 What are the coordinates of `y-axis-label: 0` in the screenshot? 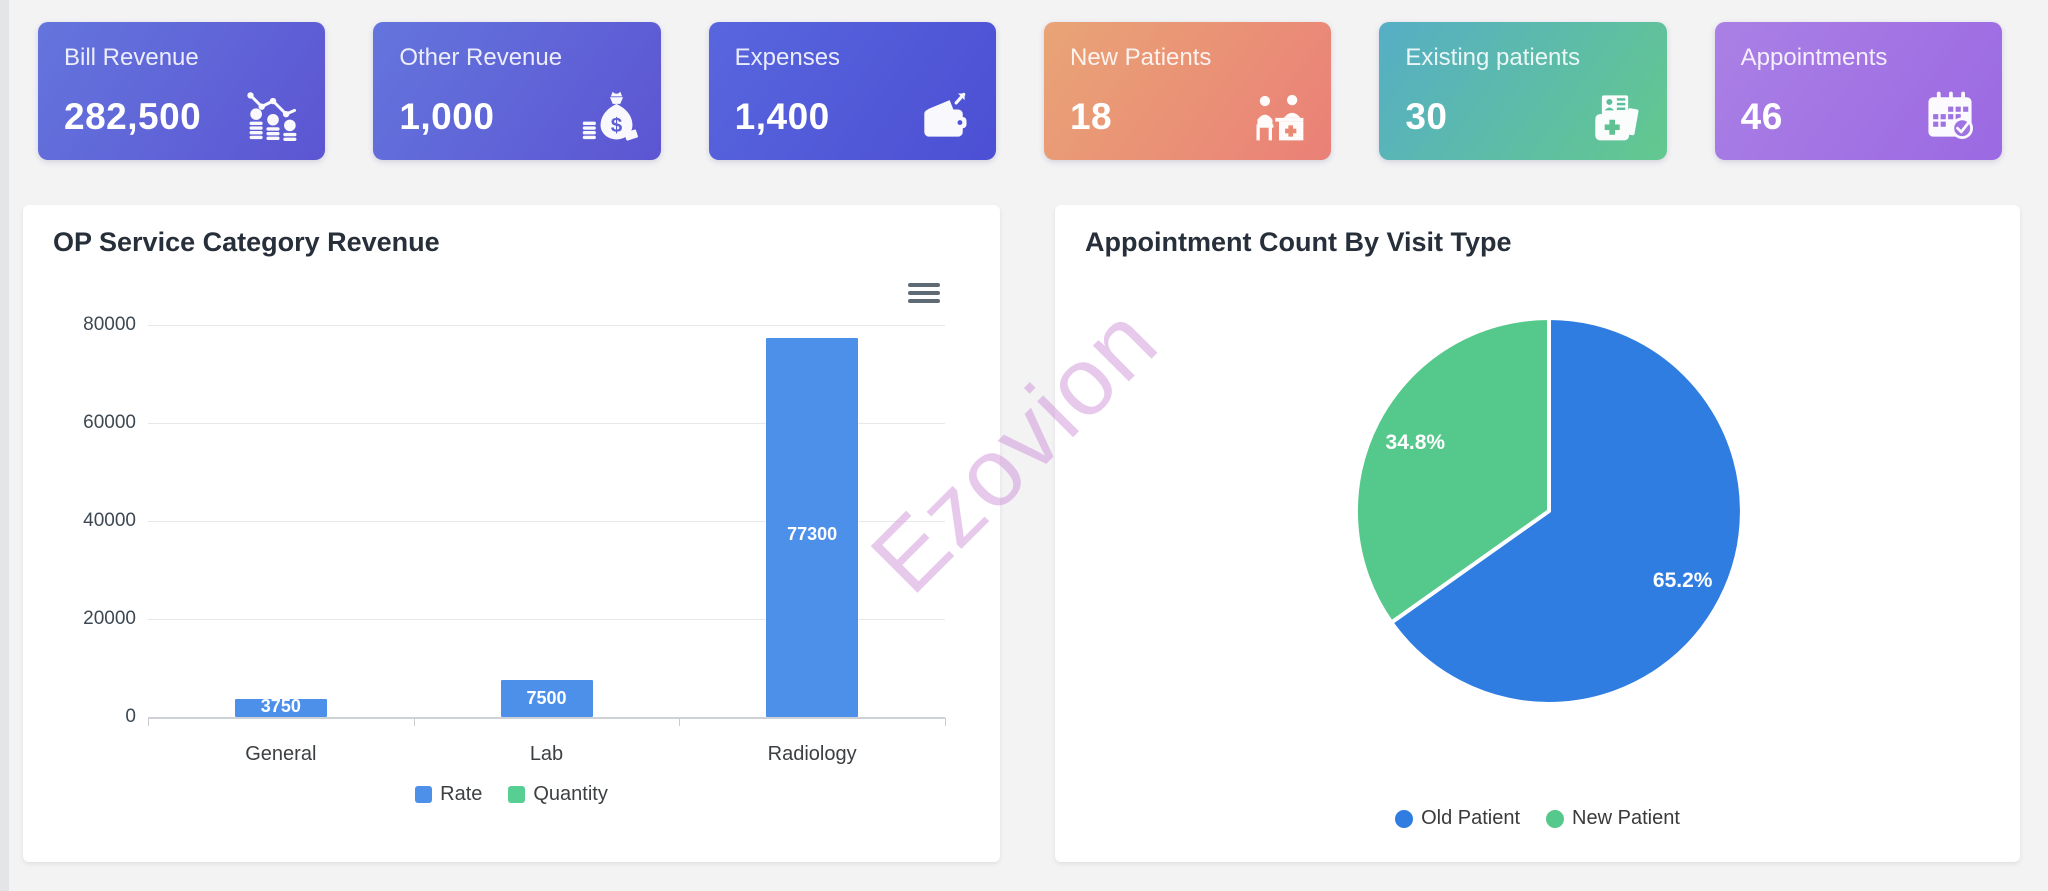 It's located at (130, 716).